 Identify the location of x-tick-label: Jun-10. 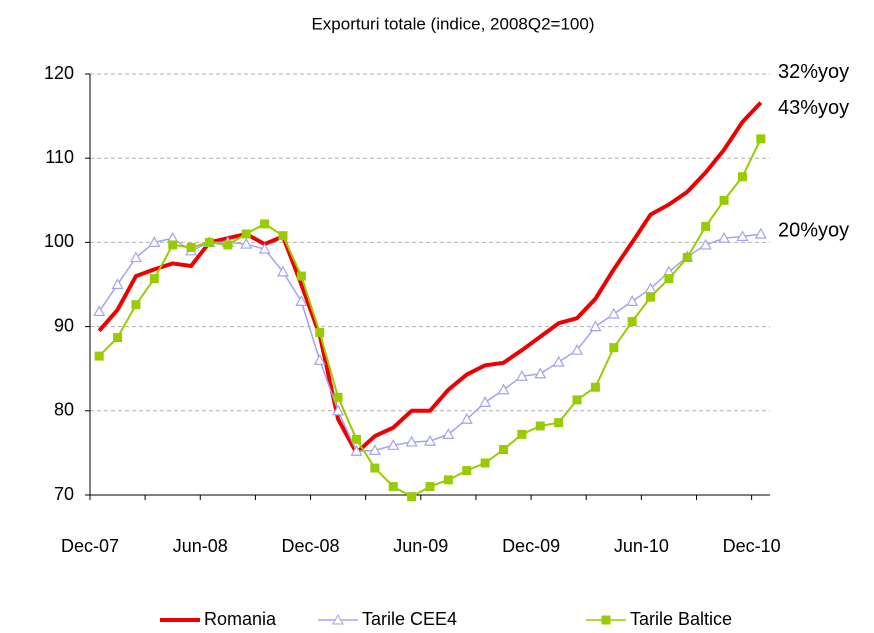
(641, 546).